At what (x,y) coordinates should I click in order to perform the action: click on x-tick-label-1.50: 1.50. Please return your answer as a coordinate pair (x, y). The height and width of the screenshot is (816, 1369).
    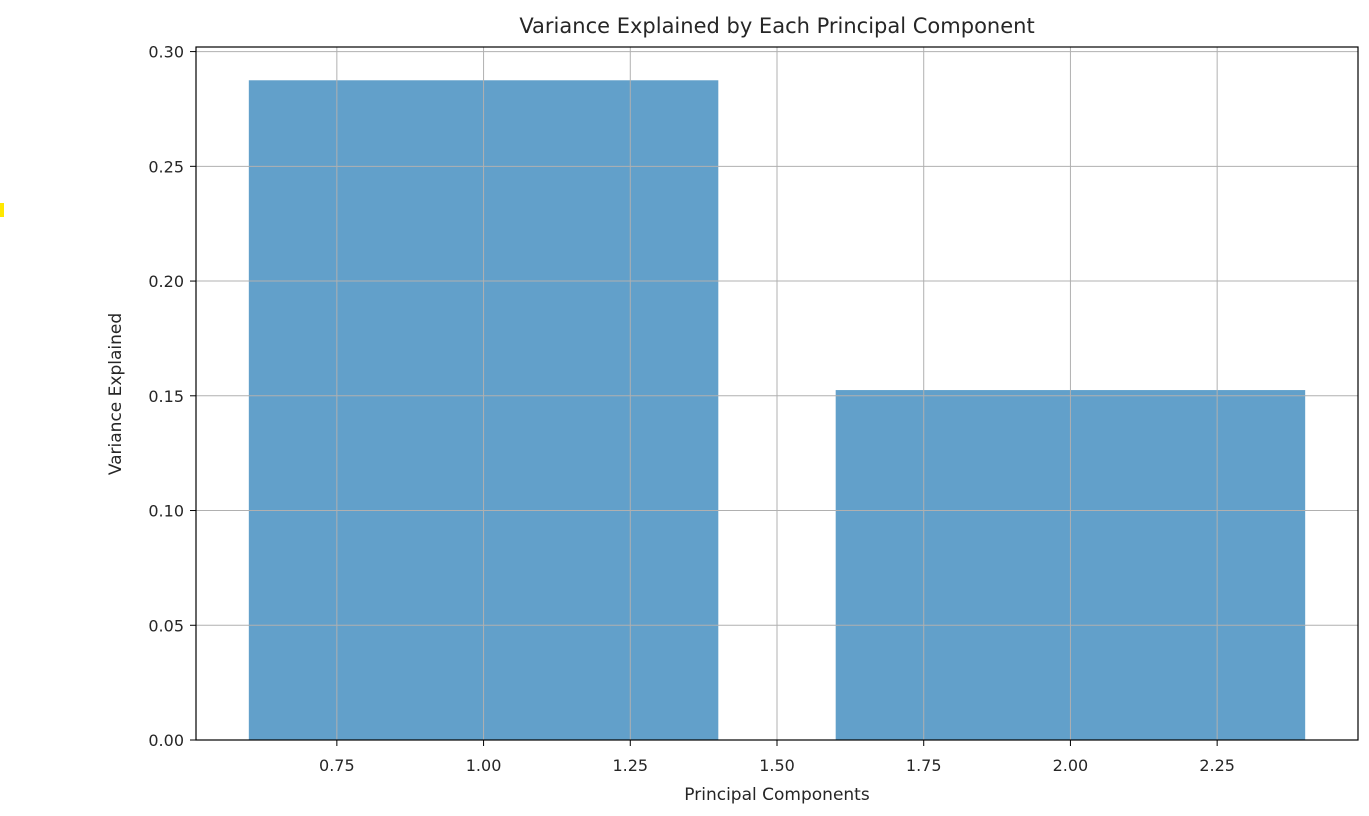
    Looking at the image, I should click on (777, 765).